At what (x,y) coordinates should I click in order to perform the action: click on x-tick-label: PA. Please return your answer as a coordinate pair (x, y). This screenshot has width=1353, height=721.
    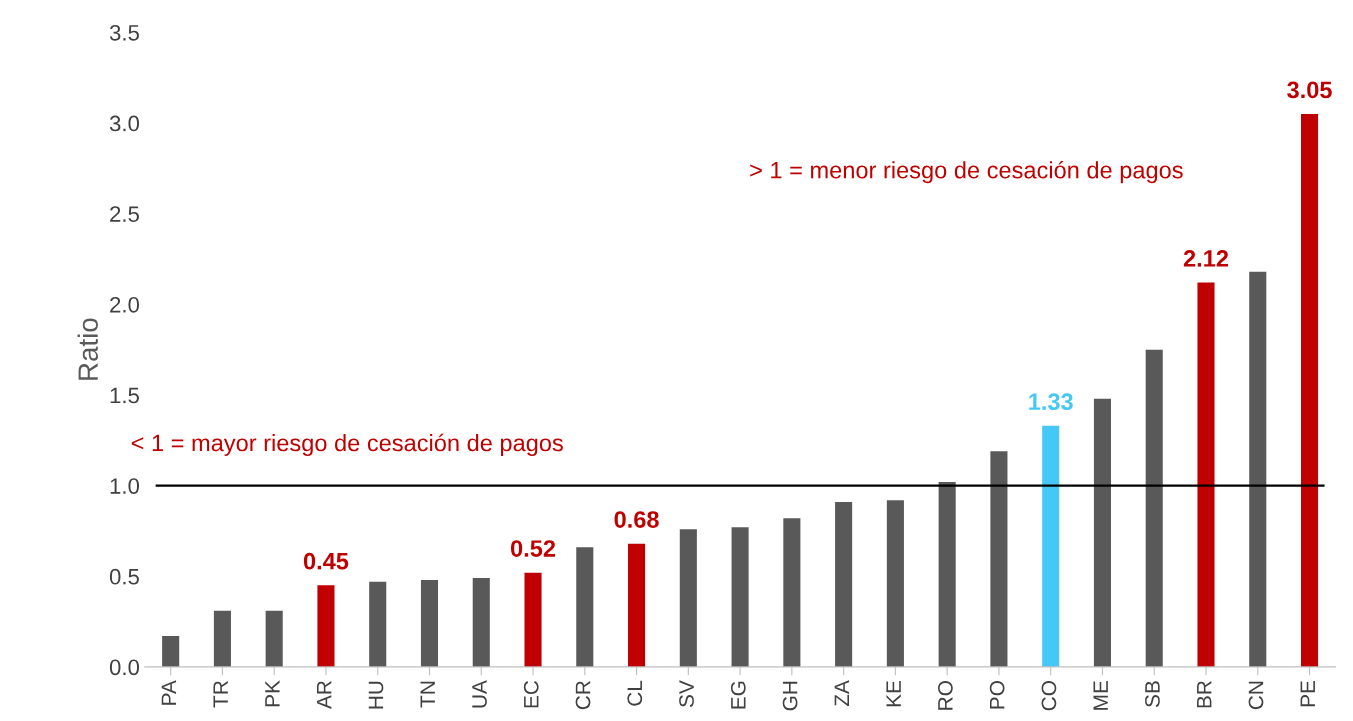
    Looking at the image, I should click on (169, 692).